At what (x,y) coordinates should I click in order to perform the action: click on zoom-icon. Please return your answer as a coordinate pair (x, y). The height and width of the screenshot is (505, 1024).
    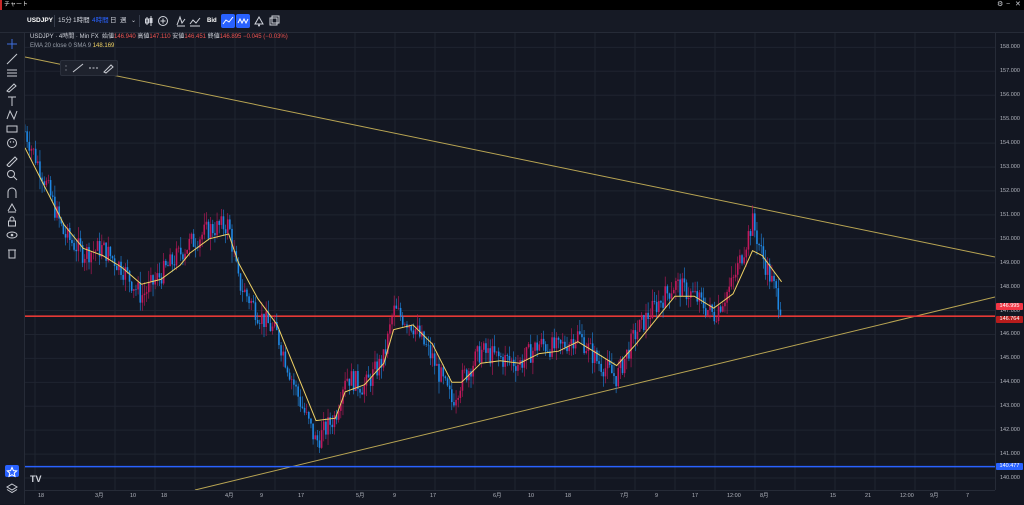
    Looking at the image, I should click on (12, 174).